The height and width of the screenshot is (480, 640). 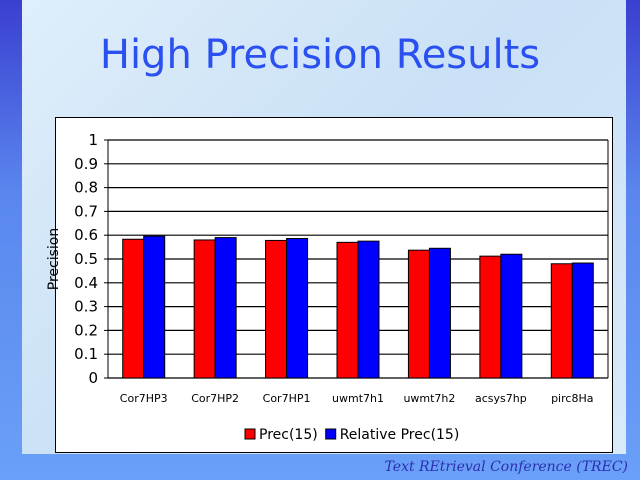 I want to click on footer-text: Text REtrieval Conference (TREC), so click(x=506, y=467).